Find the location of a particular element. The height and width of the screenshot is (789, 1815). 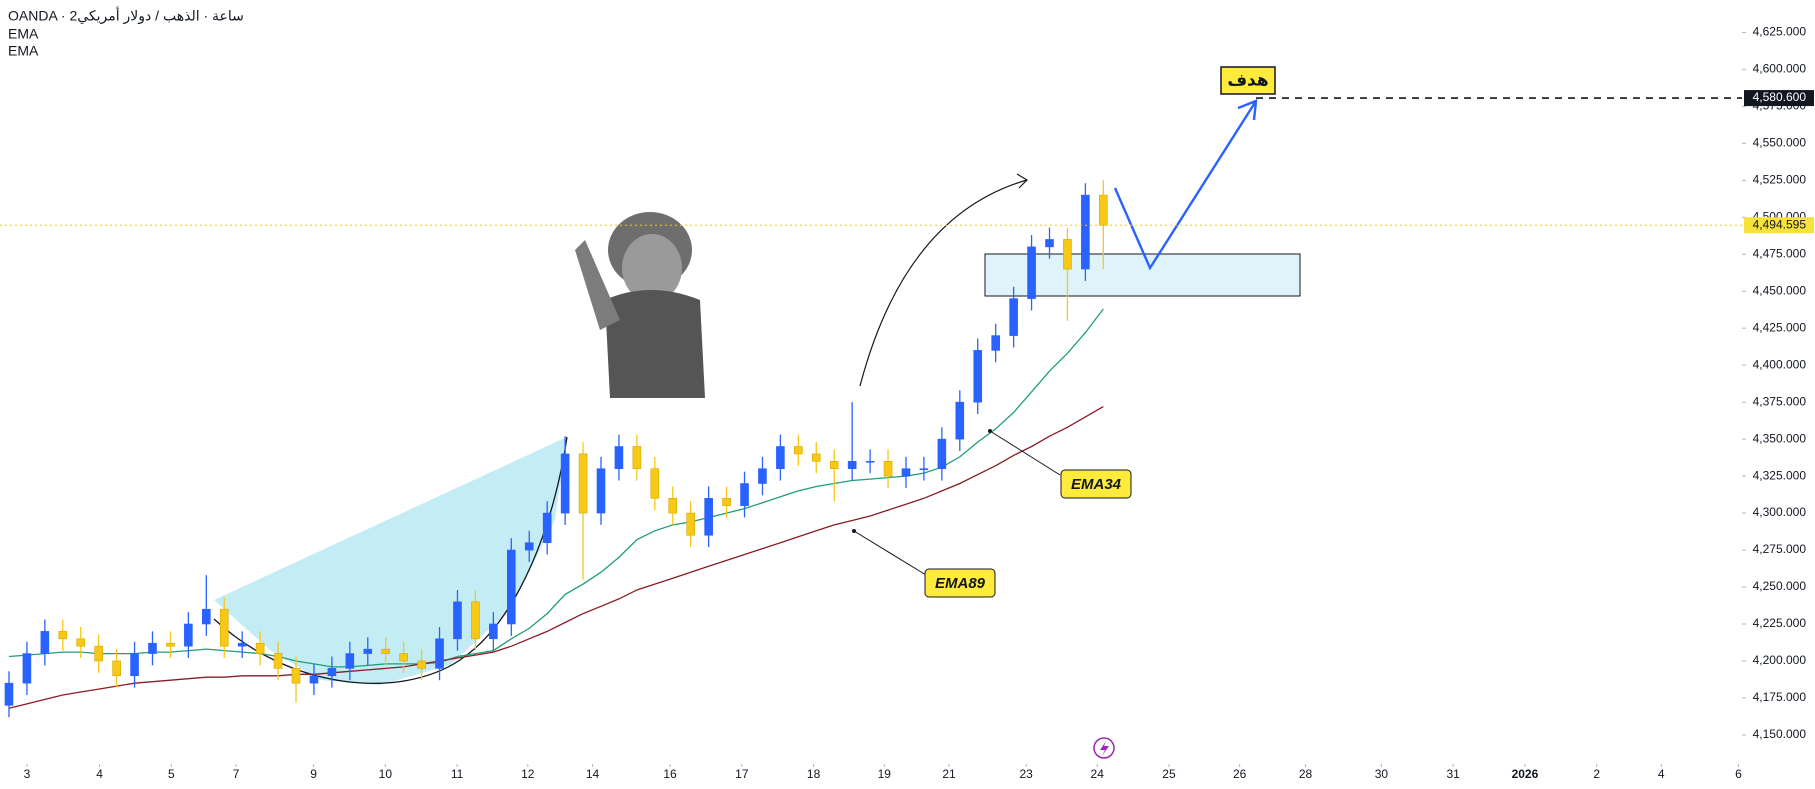

x-tick-label: 12 is located at coordinates (528, 774).